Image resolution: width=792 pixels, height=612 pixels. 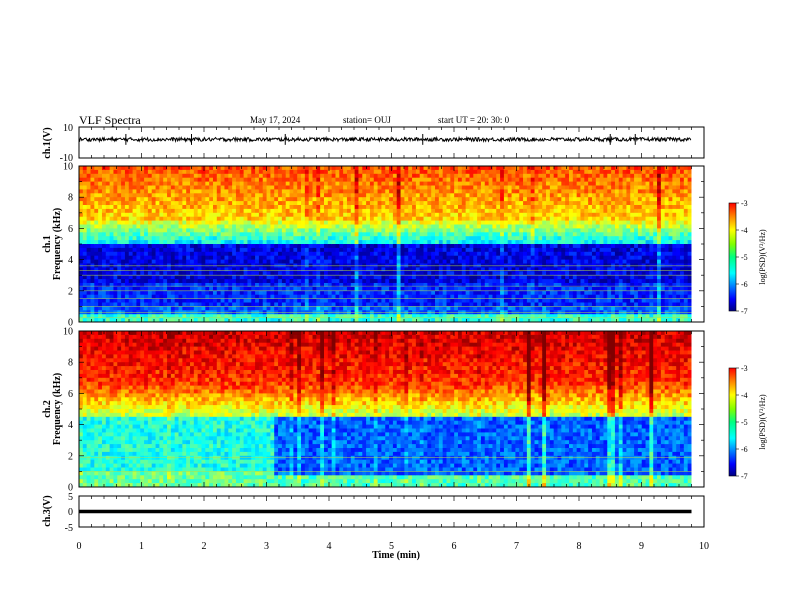 I want to click on date-label: May 17, 2024, so click(x=275, y=120).